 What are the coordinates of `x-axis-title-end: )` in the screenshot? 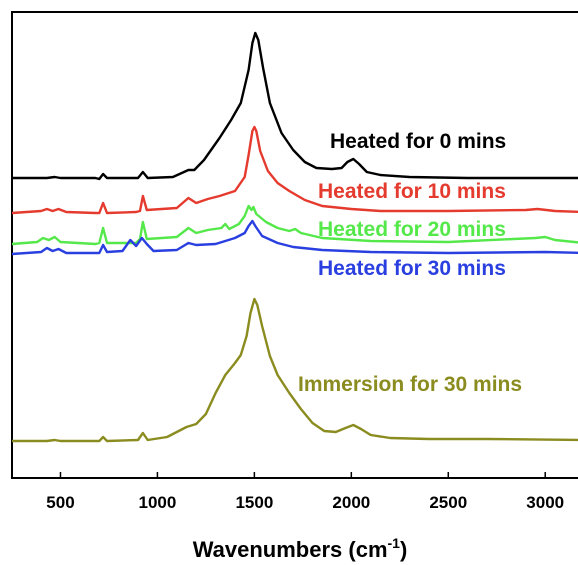 It's located at (403, 549).